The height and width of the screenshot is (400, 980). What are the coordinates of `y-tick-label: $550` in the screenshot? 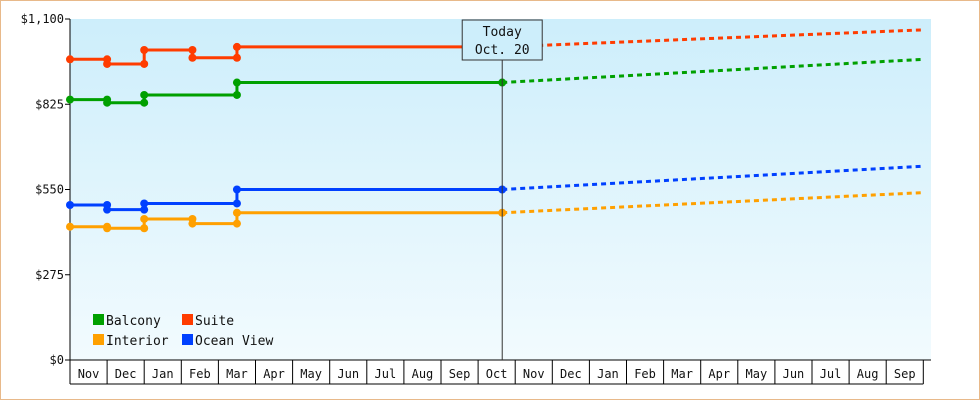 It's located at (49, 190).